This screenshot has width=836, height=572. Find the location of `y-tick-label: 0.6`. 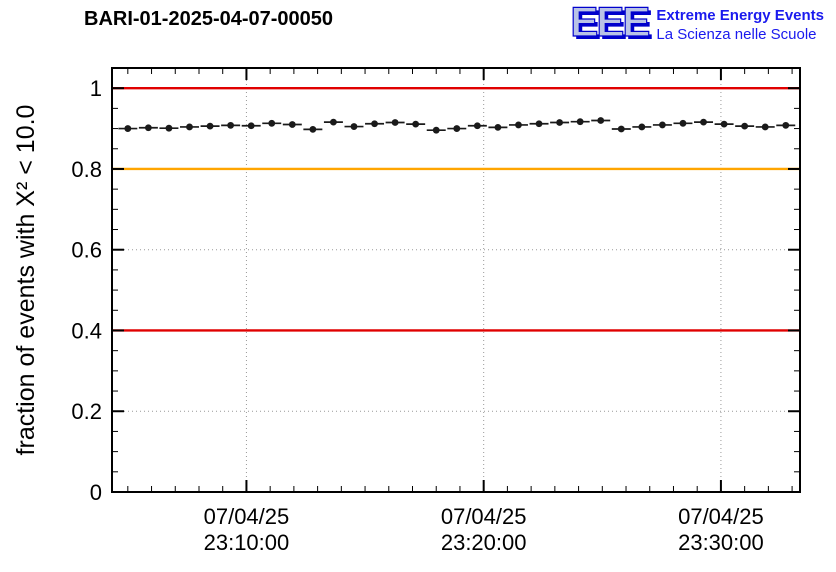

y-tick-label: 0.6 is located at coordinates (86, 250).